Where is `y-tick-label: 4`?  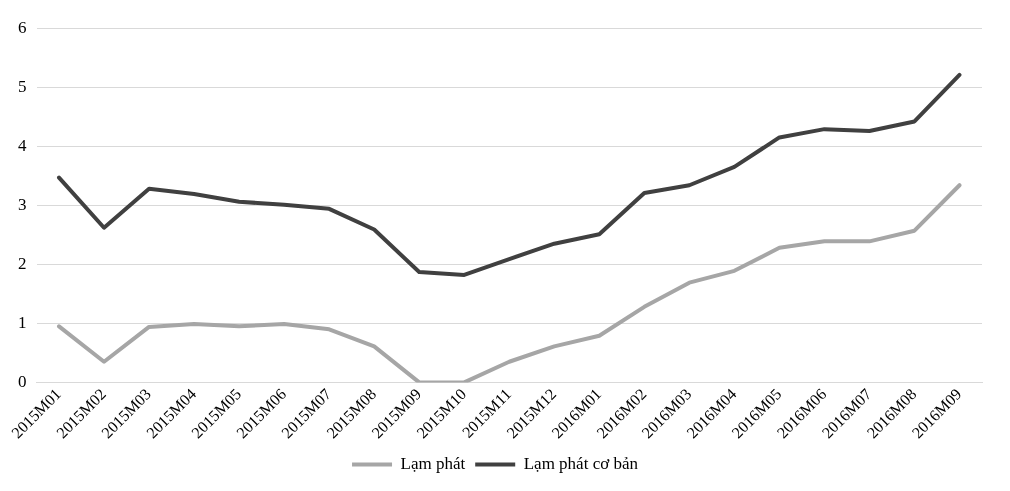 y-tick-label: 4 is located at coordinates (22, 145).